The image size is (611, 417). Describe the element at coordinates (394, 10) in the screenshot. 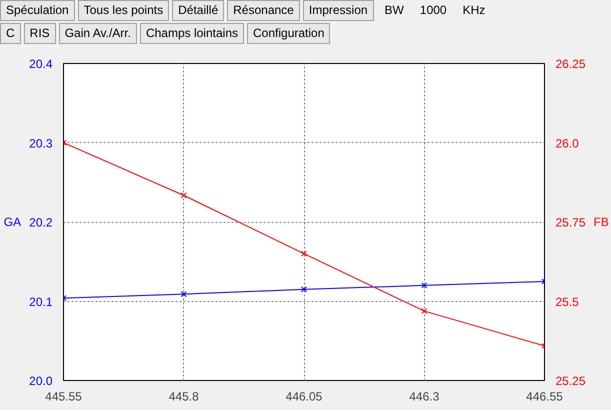

I see `text: BW` at that location.